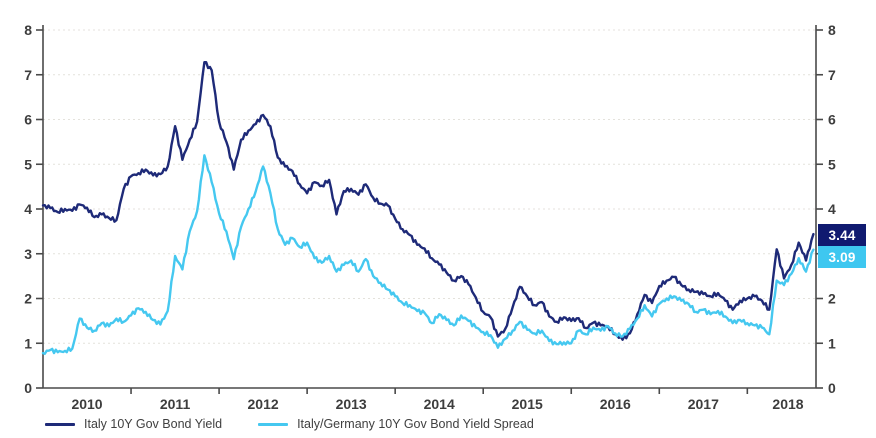 This screenshot has width=876, height=438. I want to click on left-y-tick-label: 5, so click(28, 164).